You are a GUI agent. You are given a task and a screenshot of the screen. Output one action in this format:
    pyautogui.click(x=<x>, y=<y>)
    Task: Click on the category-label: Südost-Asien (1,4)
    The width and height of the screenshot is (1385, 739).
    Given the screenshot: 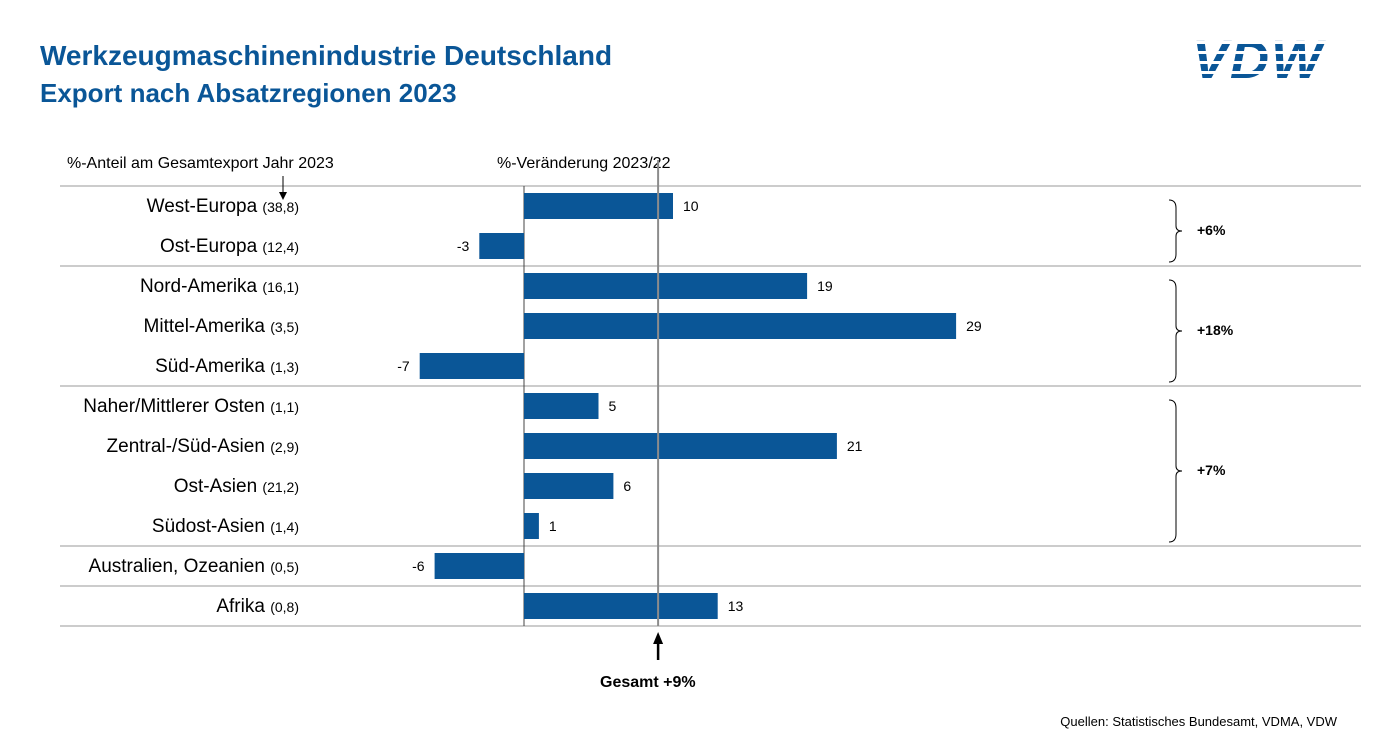 What is the action you would take?
    pyautogui.click(x=225, y=526)
    